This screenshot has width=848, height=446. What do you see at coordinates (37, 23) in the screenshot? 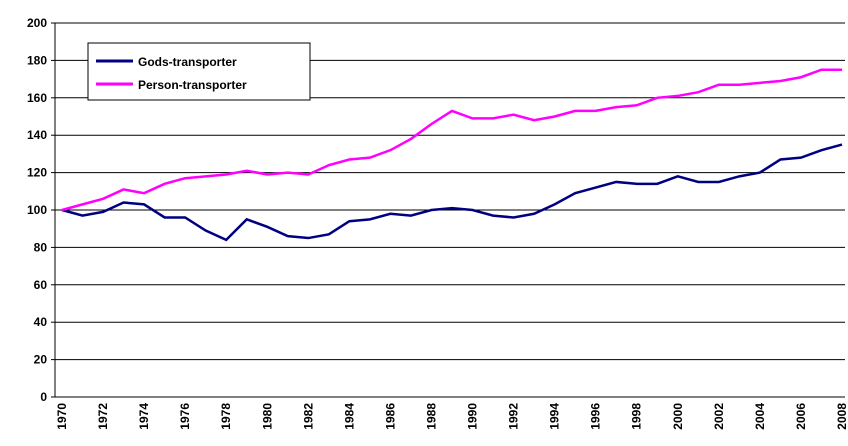
I see `y-tick-label: 200` at bounding box center [37, 23].